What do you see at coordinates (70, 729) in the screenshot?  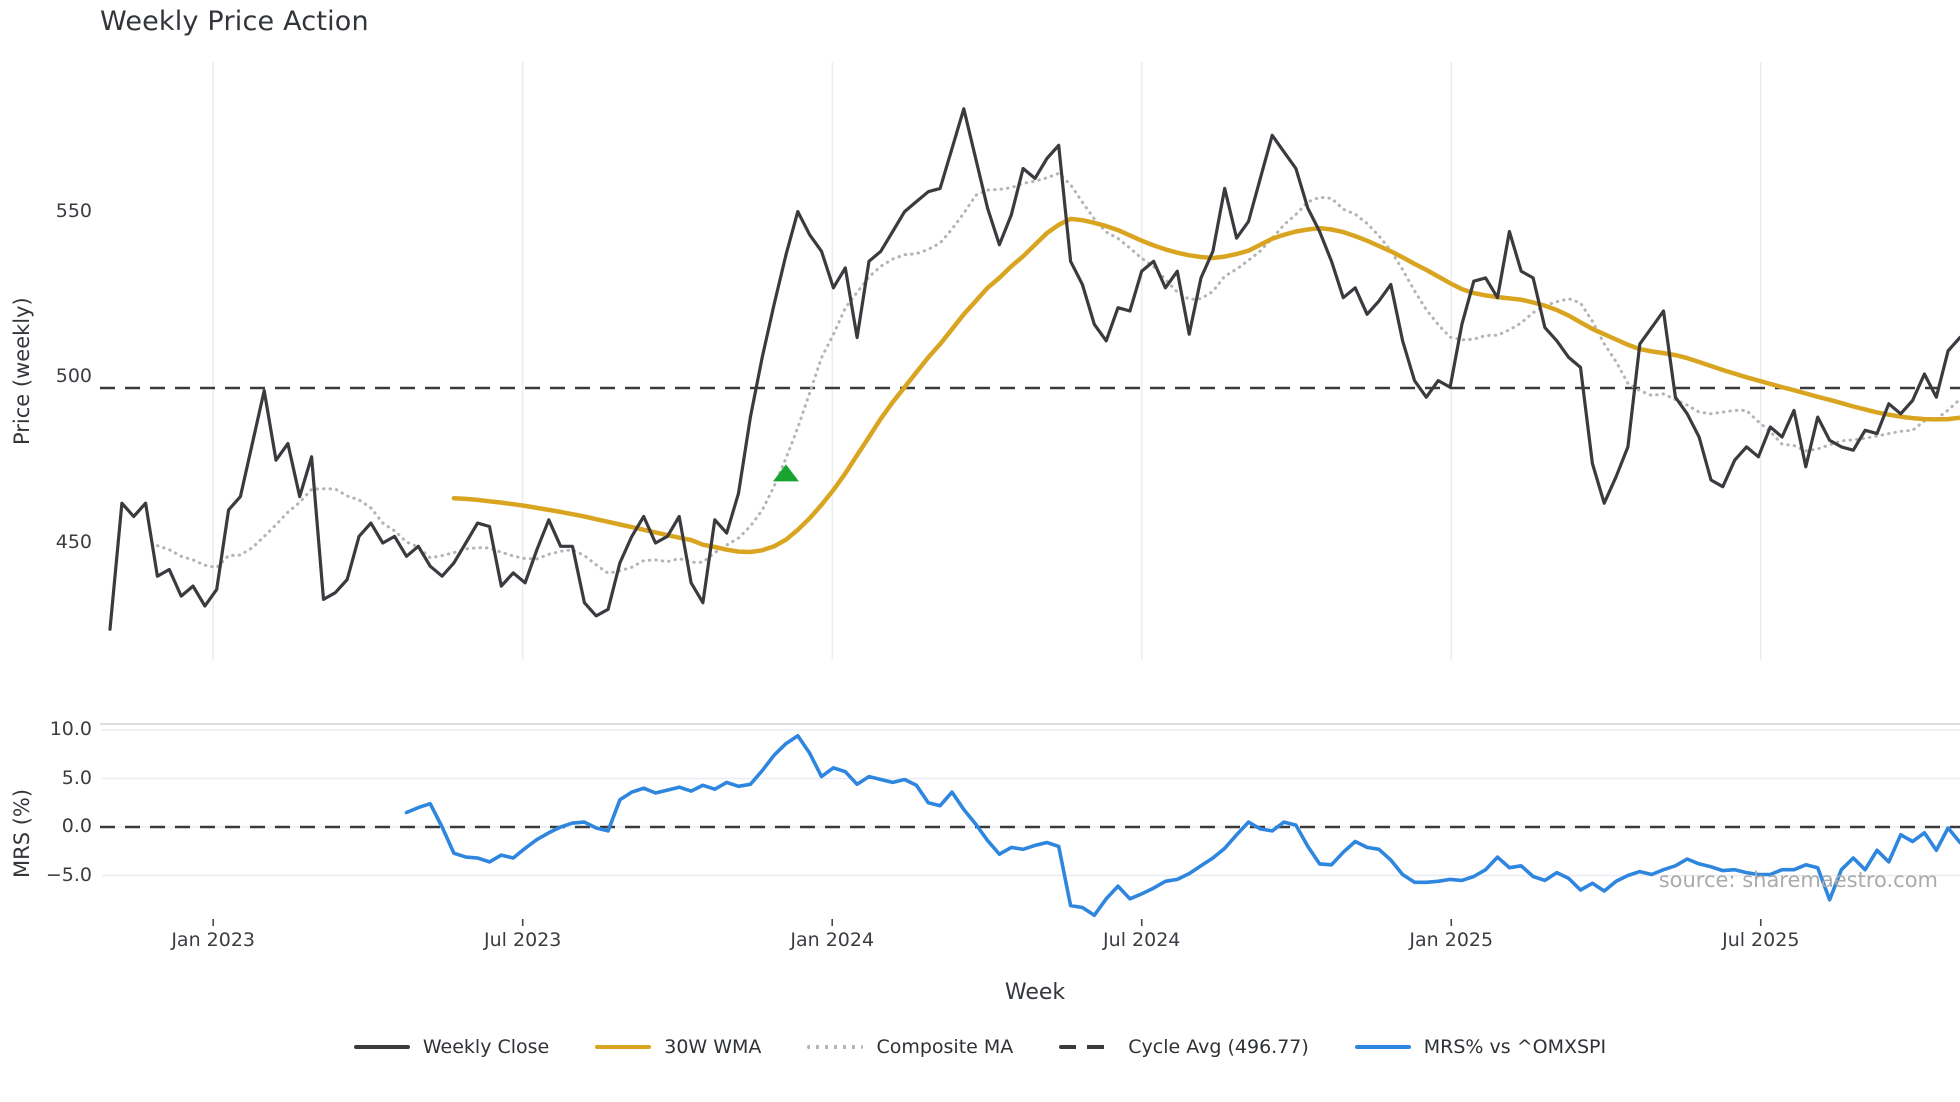 I see `mrs-ytick-10: 10.0` at bounding box center [70, 729].